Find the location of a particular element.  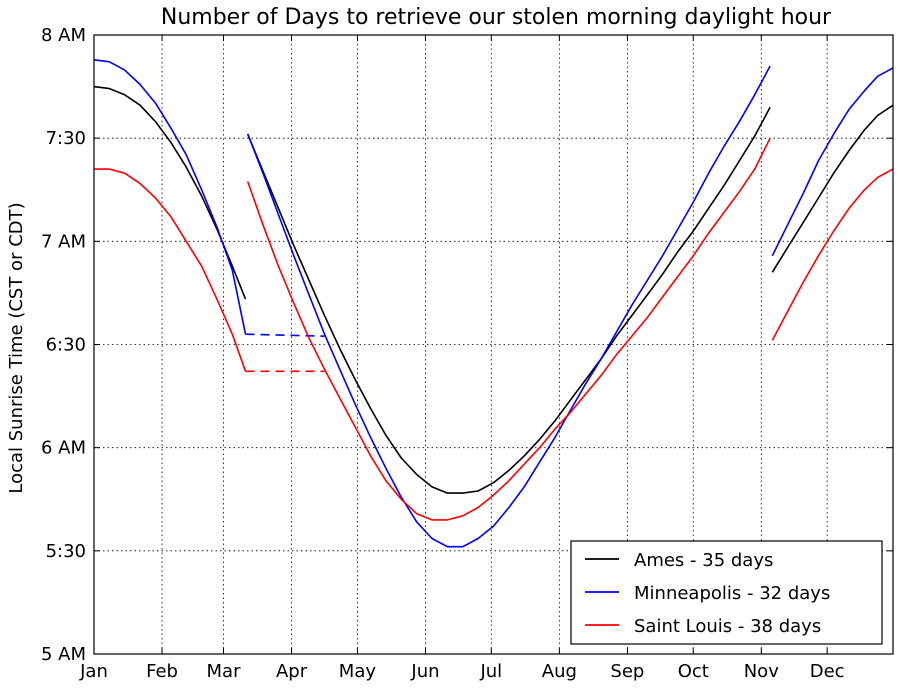

x-tick-label: Jan is located at coordinates (93, 671).